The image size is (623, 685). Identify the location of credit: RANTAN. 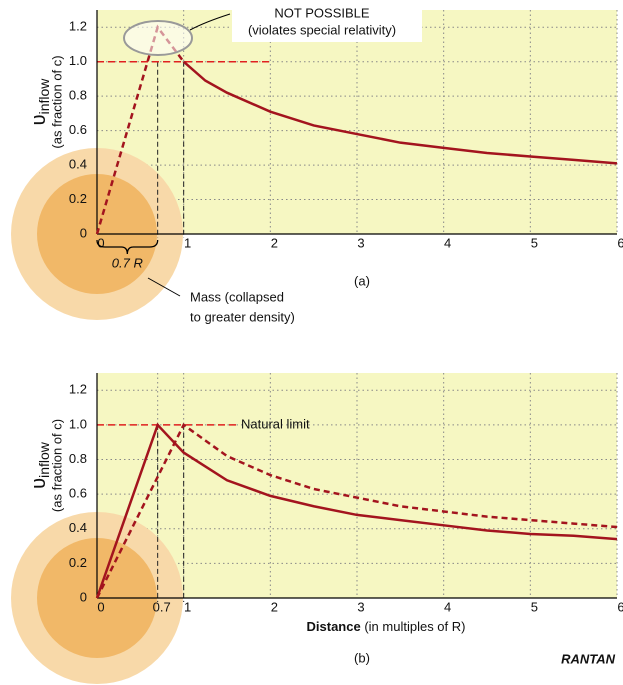
(588, 658).